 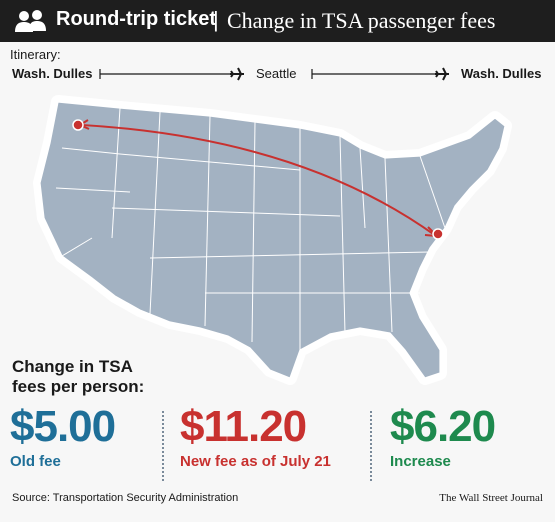 What do you see at coordinates (136, 19) in the screenshot?
I see `header-title: Round-trip ticket` at bounding box center [136, 19].